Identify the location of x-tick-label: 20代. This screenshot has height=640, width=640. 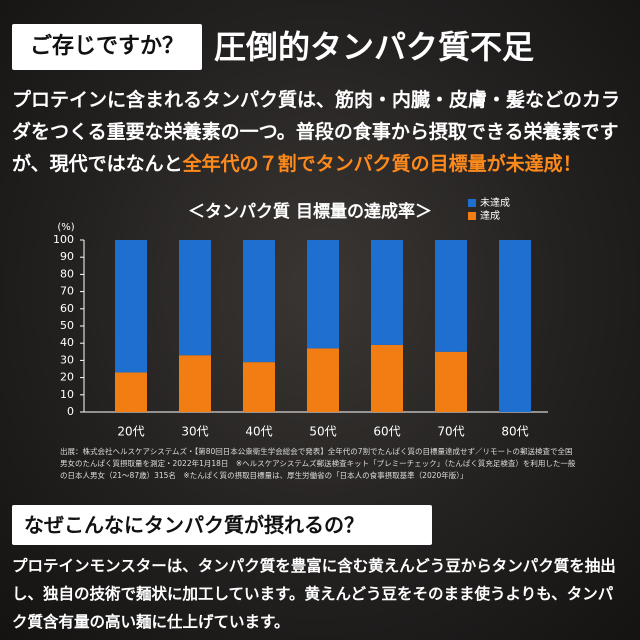
(130, 432).